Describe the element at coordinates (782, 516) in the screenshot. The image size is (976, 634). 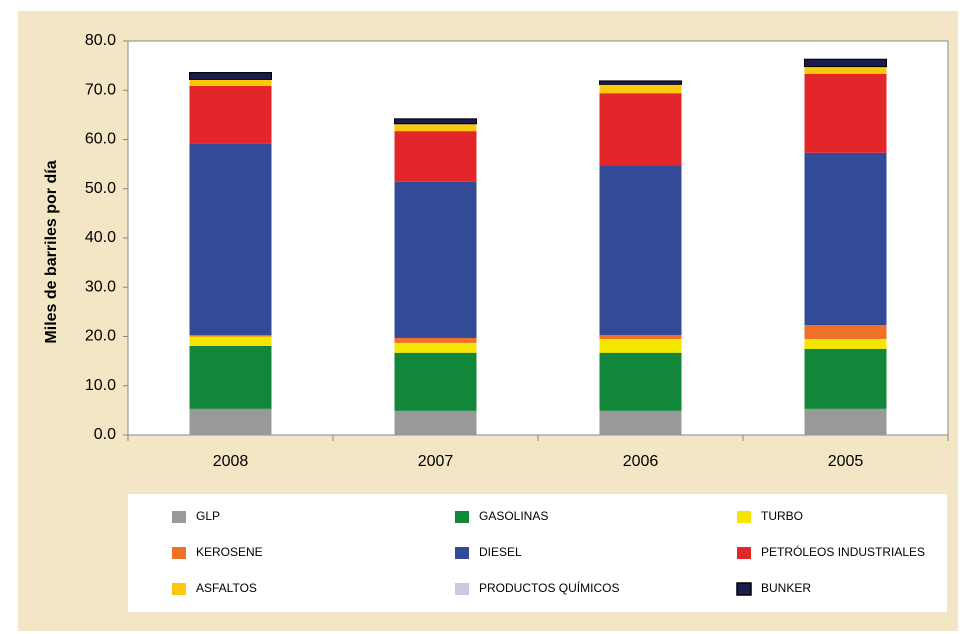
I see `legend-label: TURBO` at that location.